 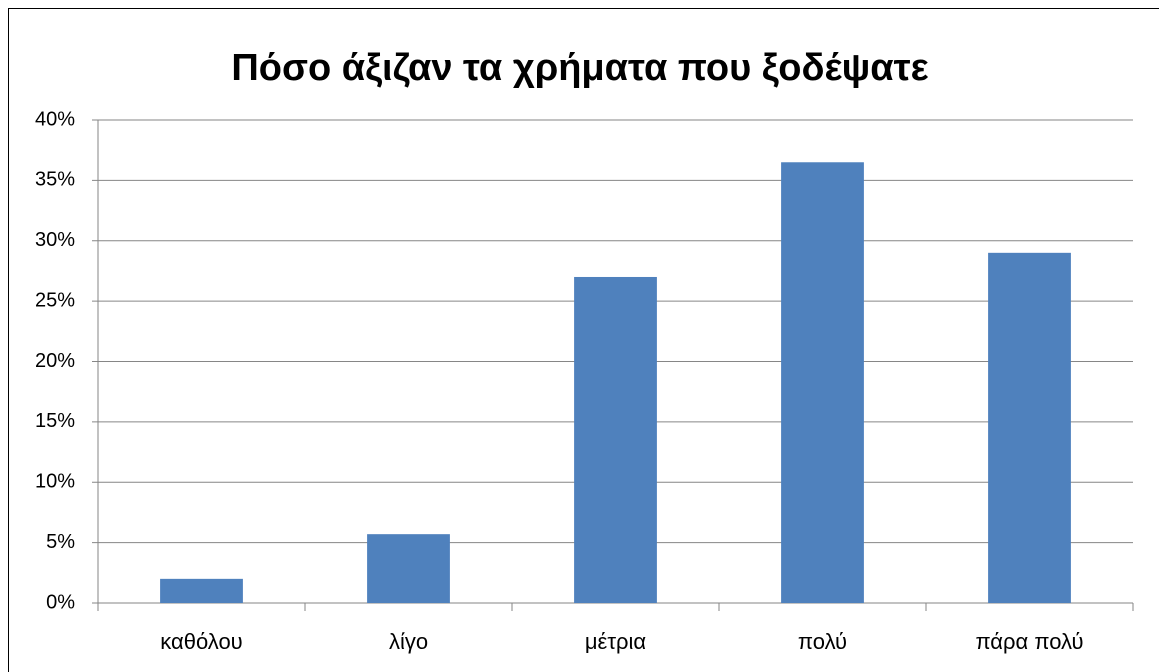 I want to click on y-tick-label: 35%, so click(x=55, y=180).